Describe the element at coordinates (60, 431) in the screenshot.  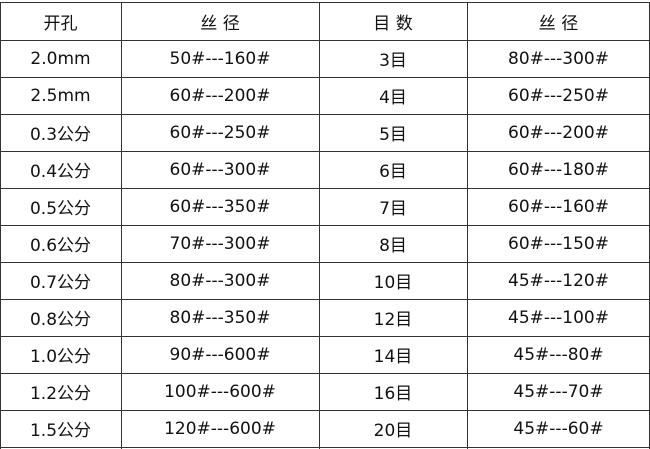
I see `table-cell: 1.5公分` at that location.